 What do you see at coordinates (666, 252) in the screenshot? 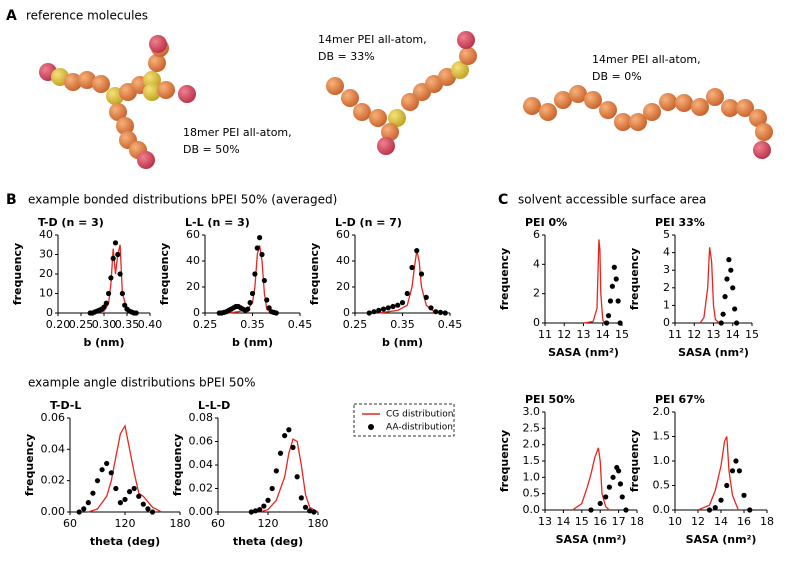
I see `y-tick-label: 4` at bounding box center [666, 252].